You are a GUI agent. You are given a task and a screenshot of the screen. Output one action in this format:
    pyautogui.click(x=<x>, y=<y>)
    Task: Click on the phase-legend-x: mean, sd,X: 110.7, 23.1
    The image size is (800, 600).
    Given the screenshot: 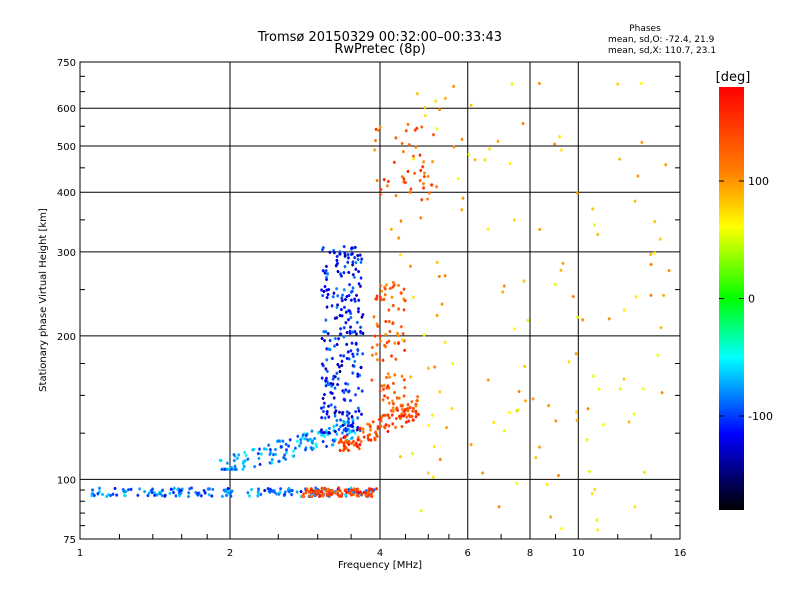 What is the action you would take?
    pyautogui.click(x=662, y=51)
    